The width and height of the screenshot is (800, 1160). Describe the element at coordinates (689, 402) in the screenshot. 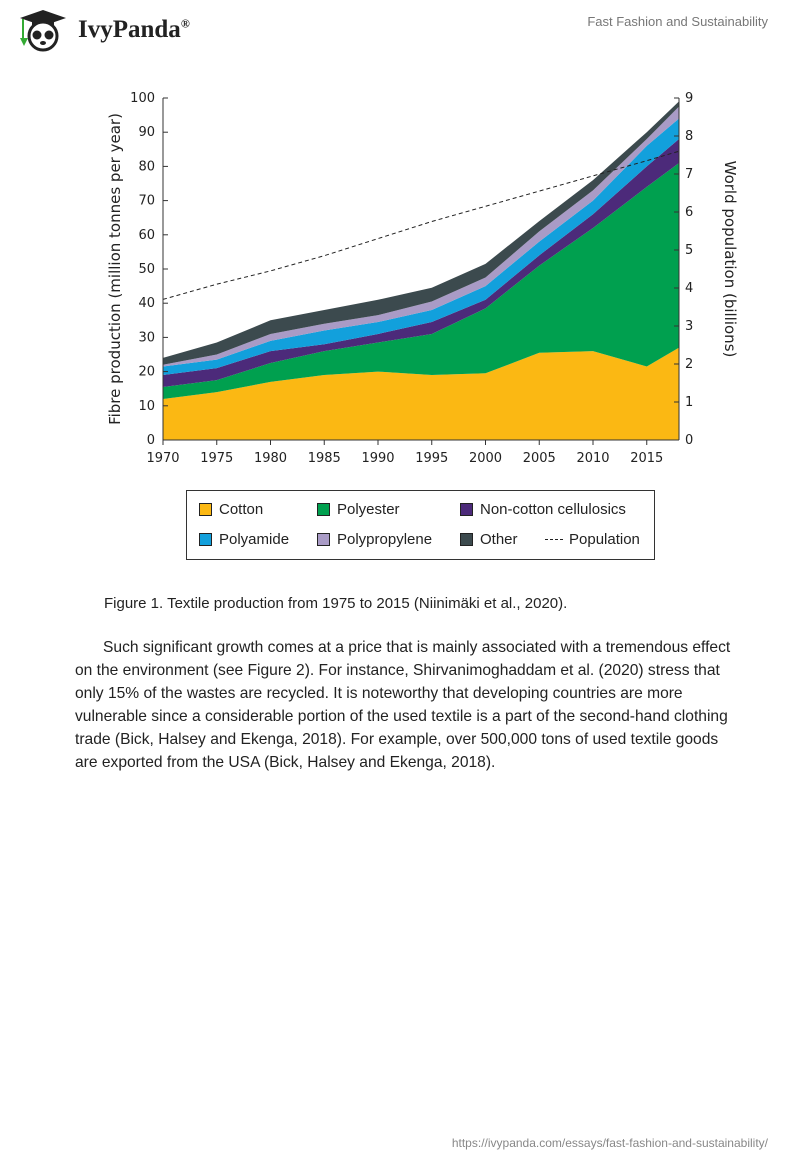

I see `y2-tick-label: 1` at that location.